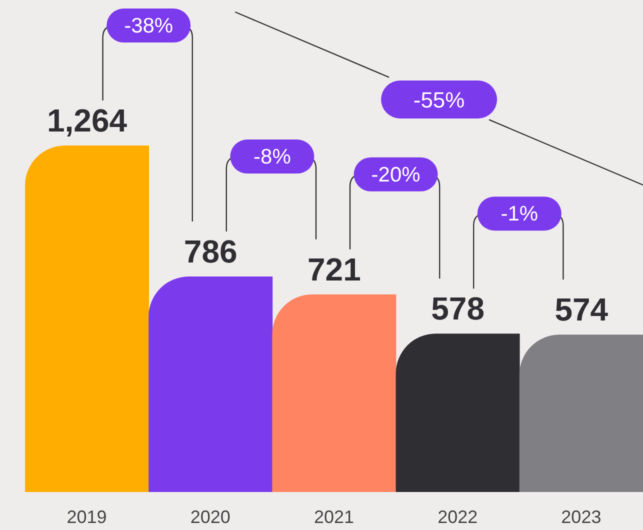 The height and width of the screenshot is (530, 643). What do you see at coordinates (211, 252) in the screenshot?
I see `data-label: 786` at bounding box center [211, 252].